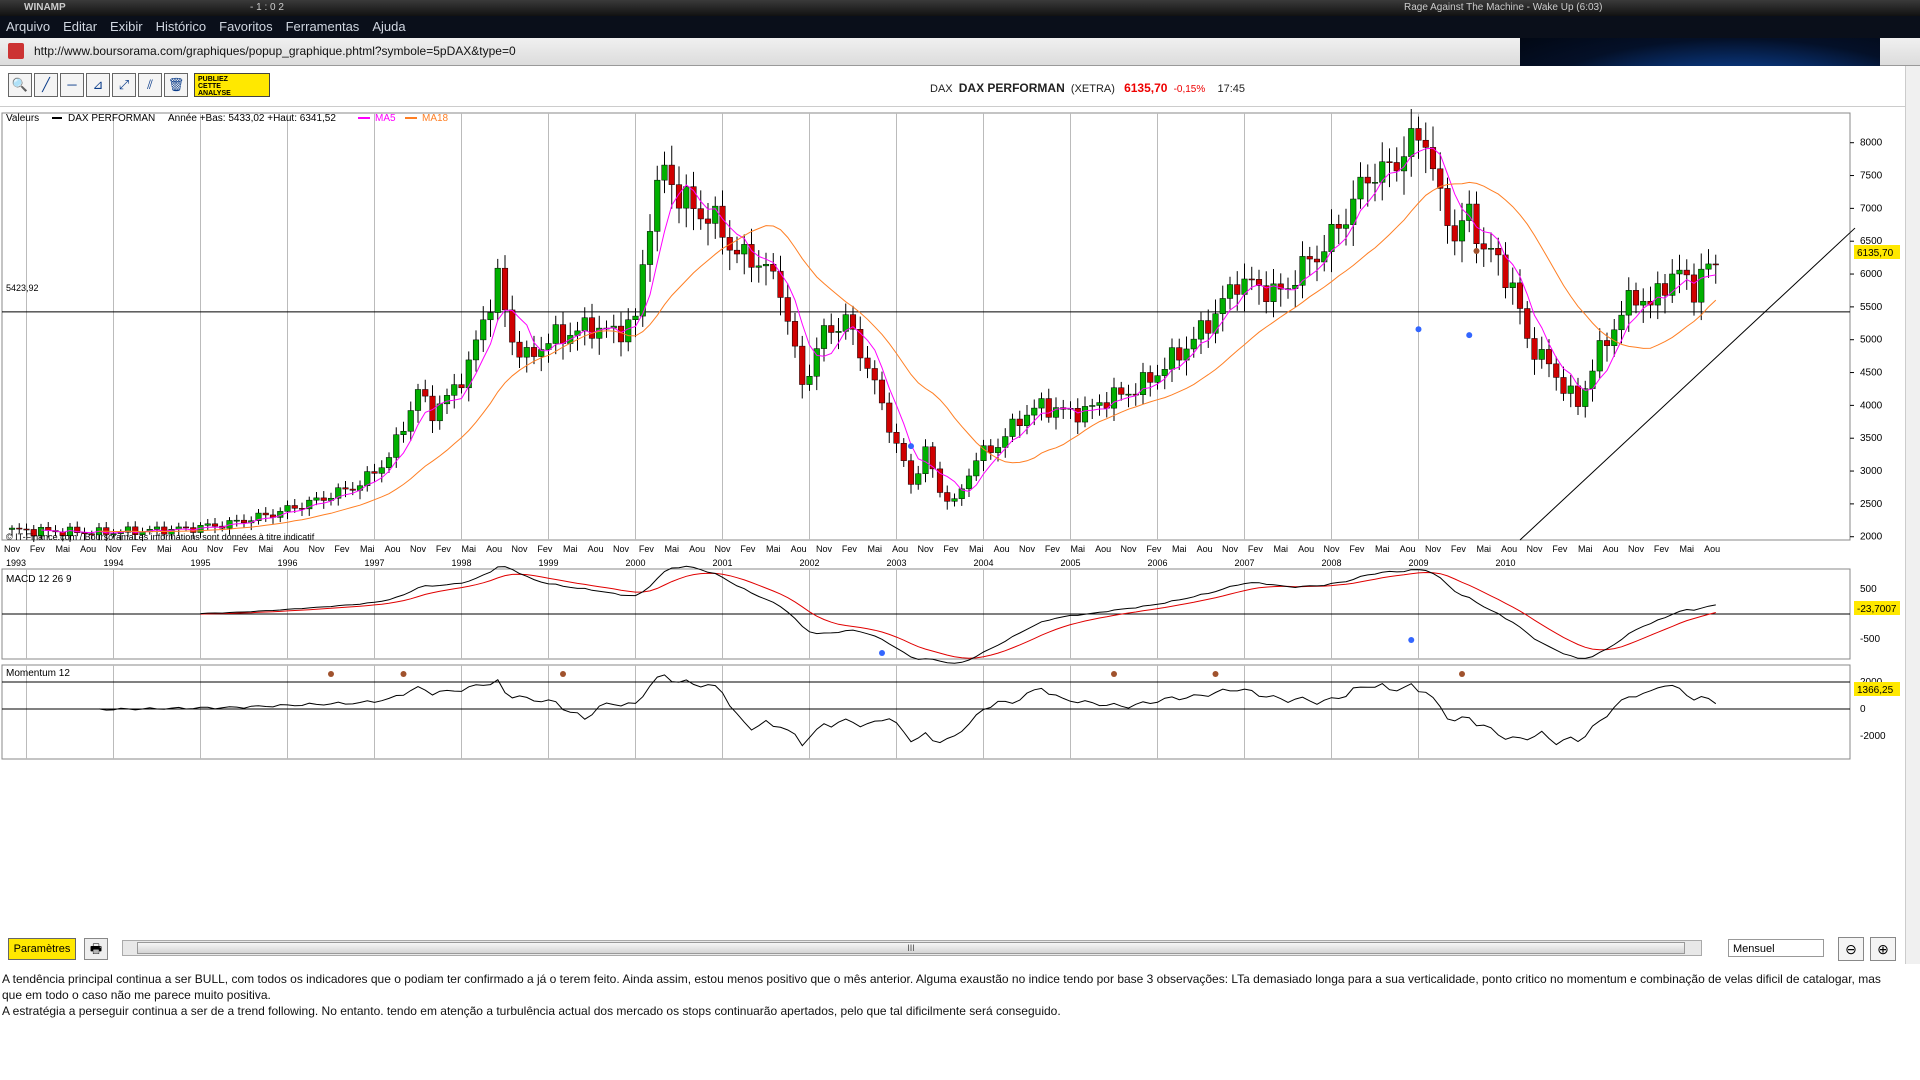 Image resolution: width=1920 pixels, height=1080 pixels. What do you see at coordinates (1877, 609) in the screenshot?
I see `macd-badge: -23,7007` at bounding box center [1877, 609].